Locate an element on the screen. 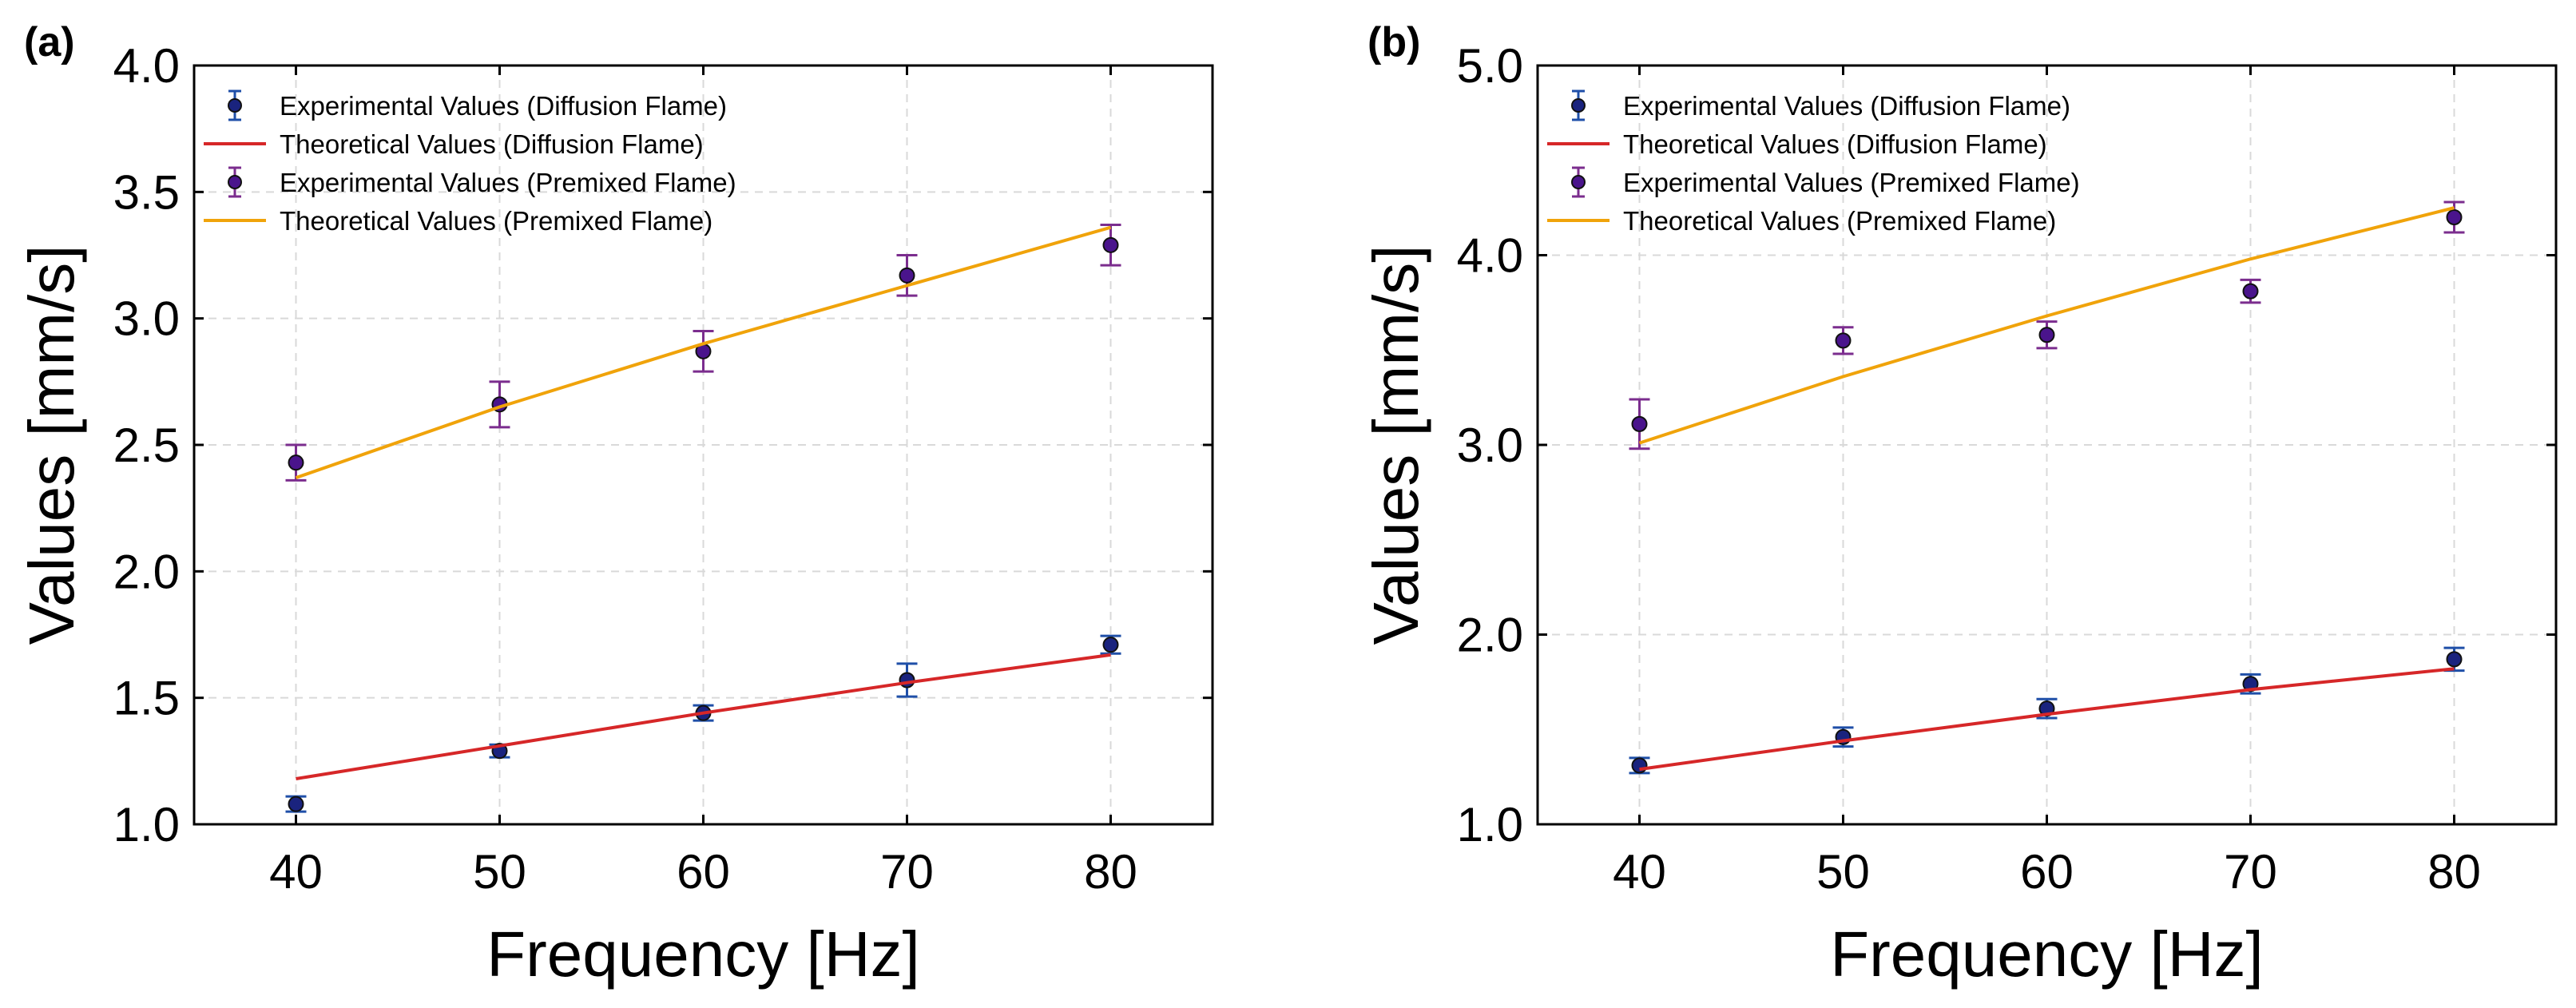 This screenshot has width=2576, height=1008. y-tick-label: 5.0 is located at coordinates (1490, 66).